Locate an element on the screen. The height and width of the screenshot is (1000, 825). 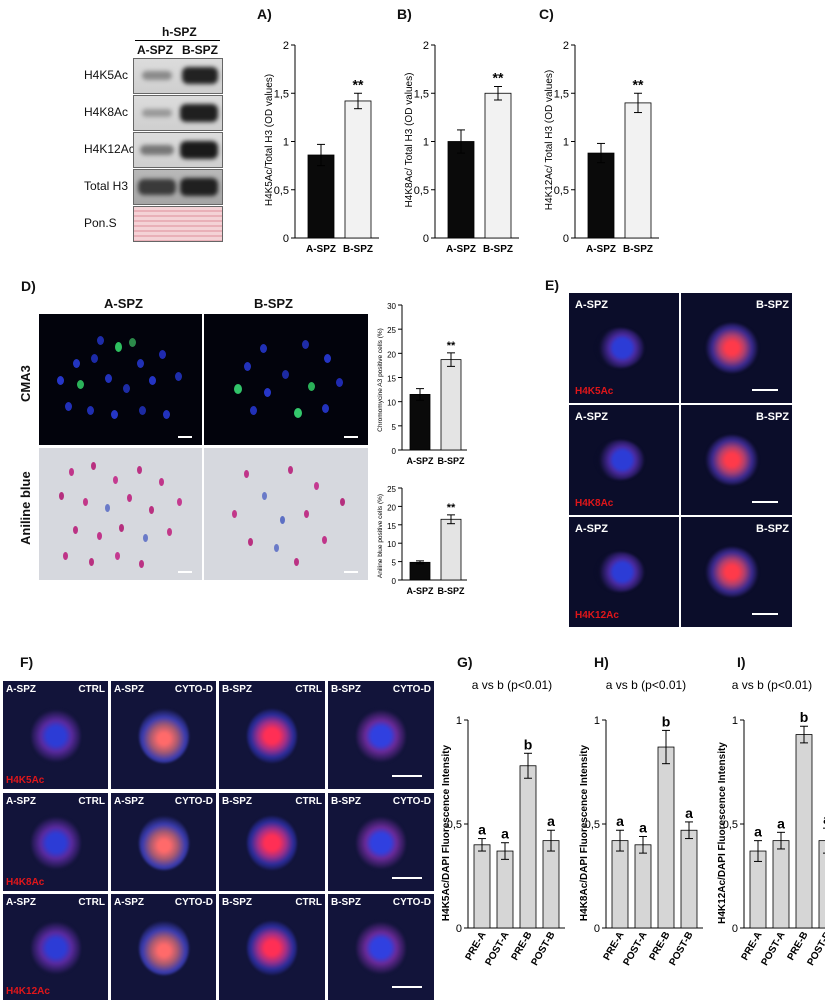
x-tick-label: PRE-B is located at coordinates (798, 946).